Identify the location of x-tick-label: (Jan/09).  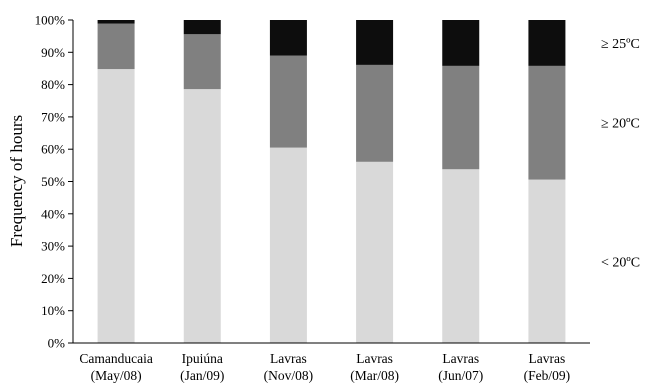
(202, 375).